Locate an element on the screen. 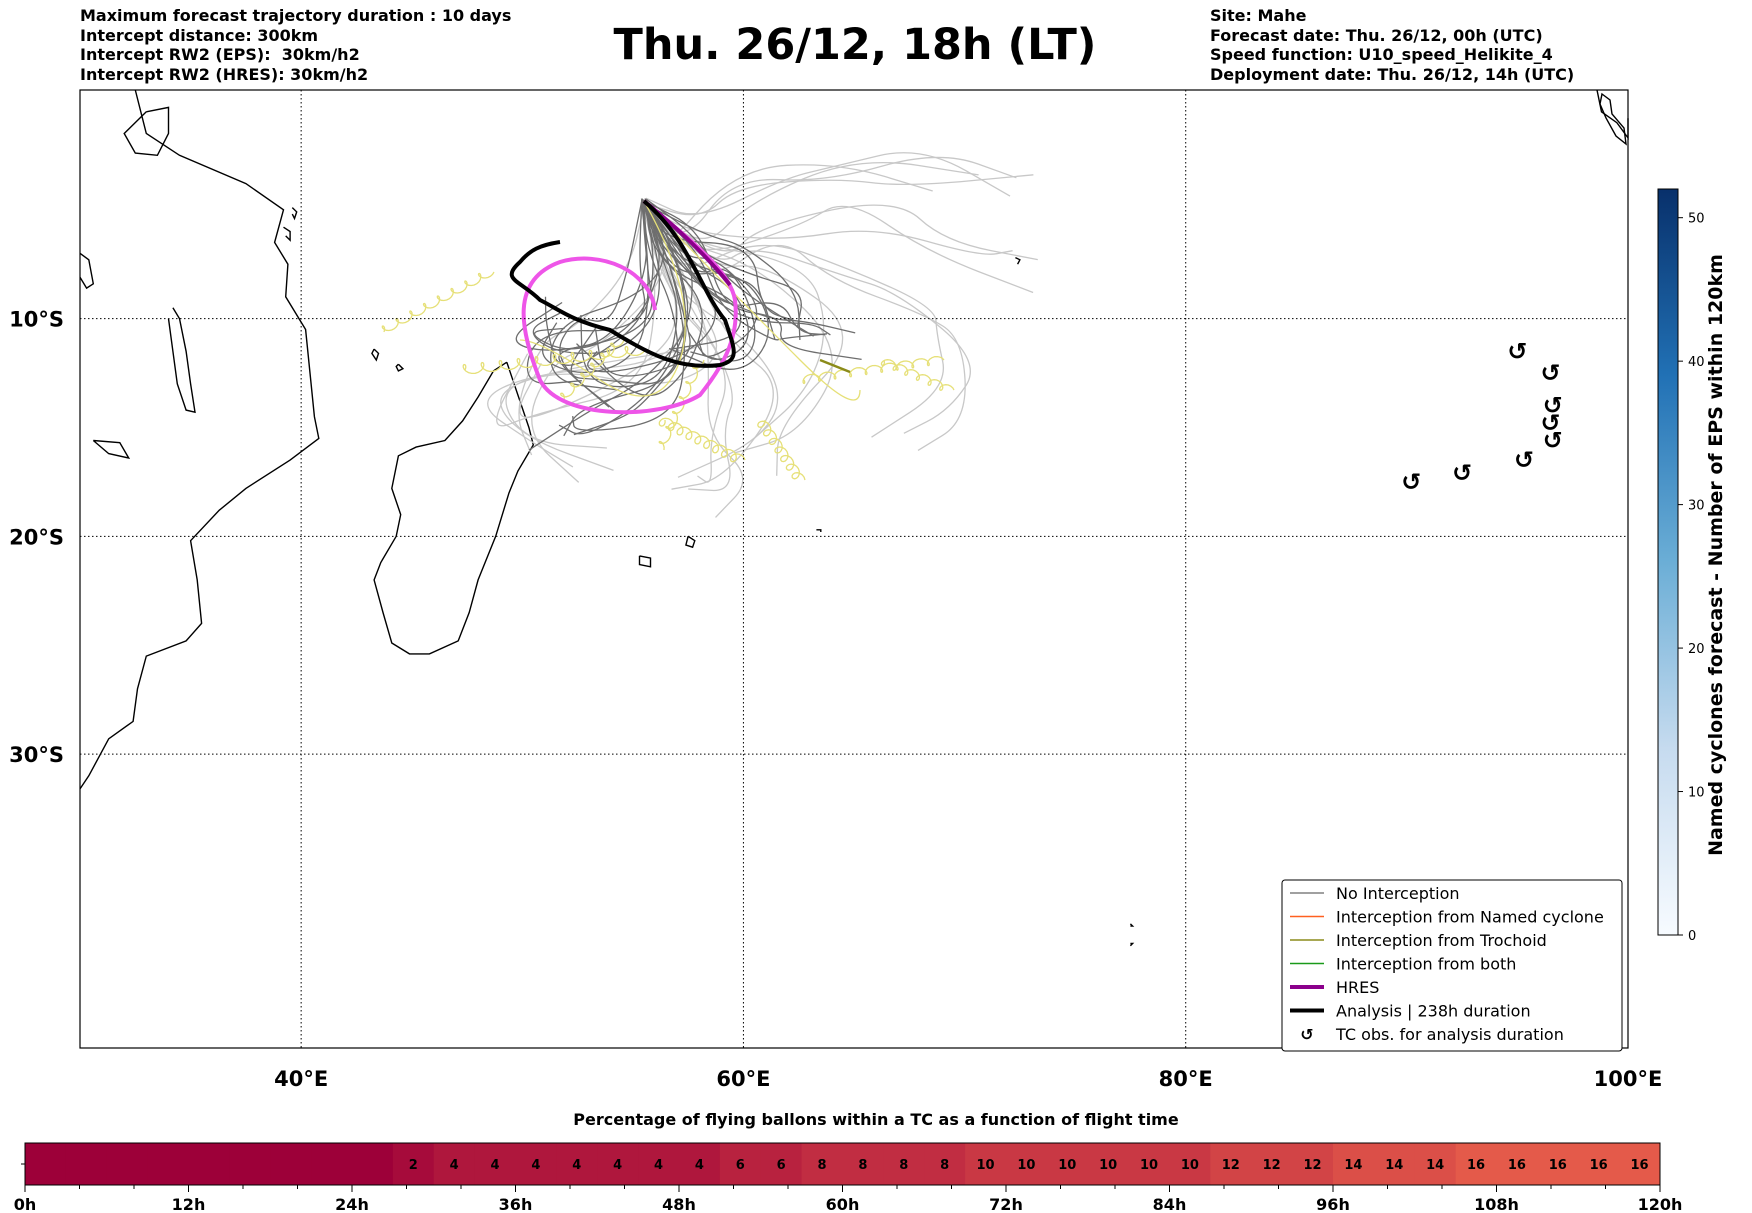 This screenshot has height=1213, width=1752. coast-lake-malawi is located at coordinates (181, 360).